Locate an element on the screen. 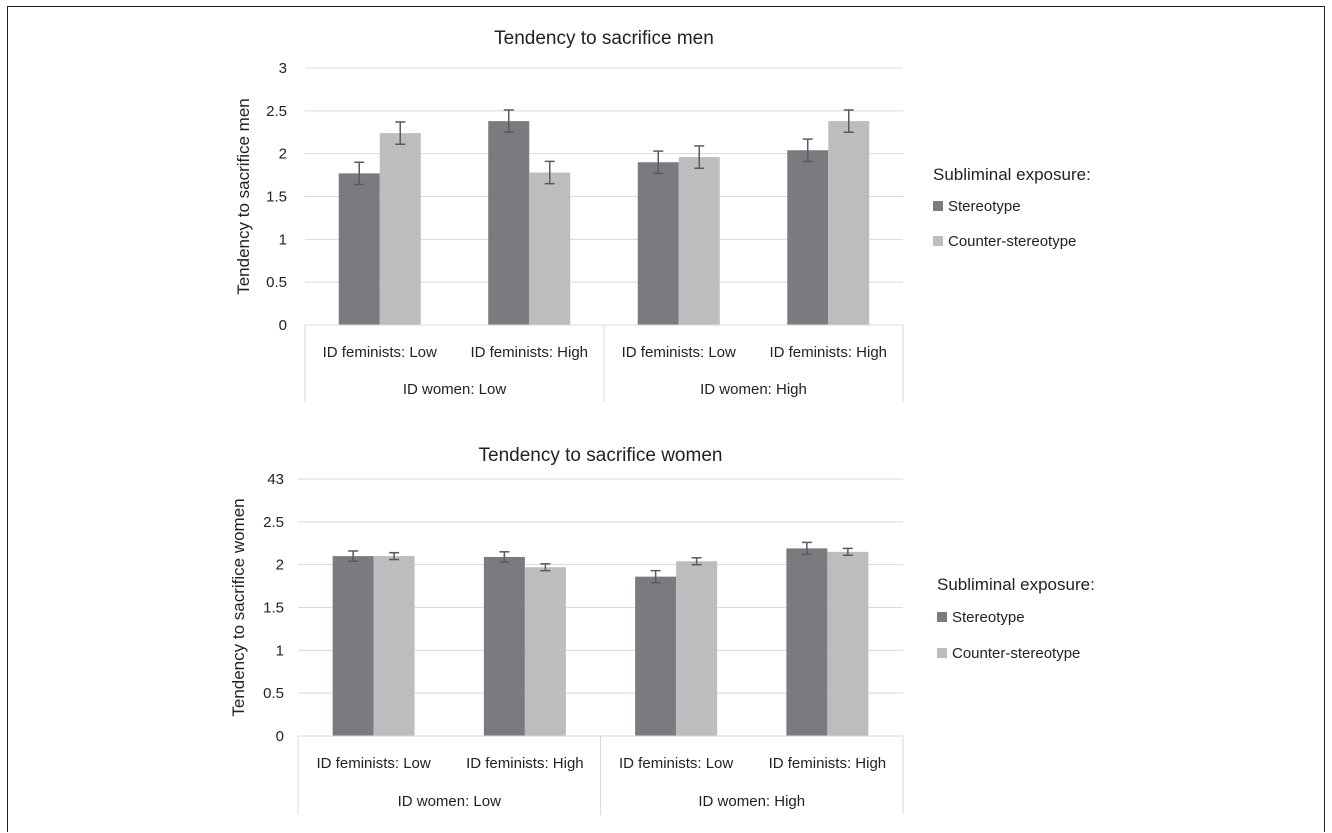 Image resolution: width=1332 pixels, height=833 pixels. y-axis-label: Tendency to sacrifice women is located at coordinates (238, 607).